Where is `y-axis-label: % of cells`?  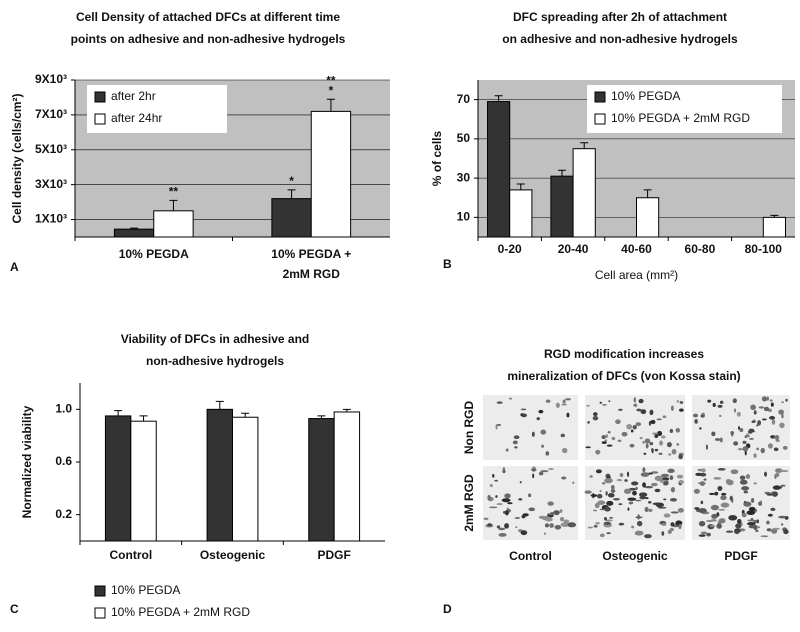
y-axis-label: % of cells is located at coordinates (437, 159).